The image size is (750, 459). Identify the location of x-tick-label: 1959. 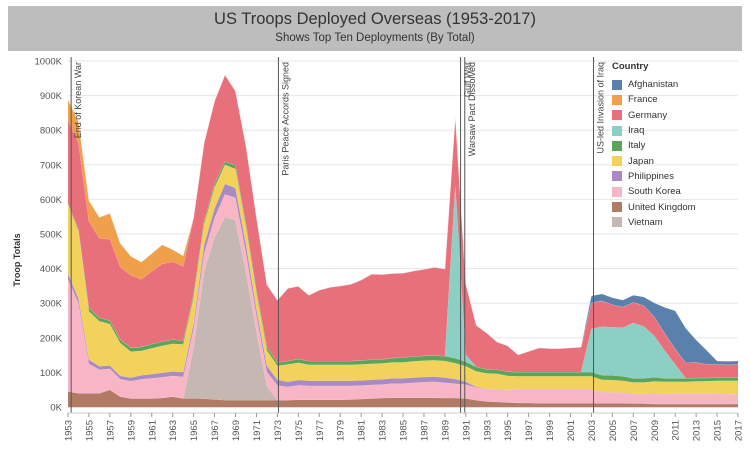
(131, 430).